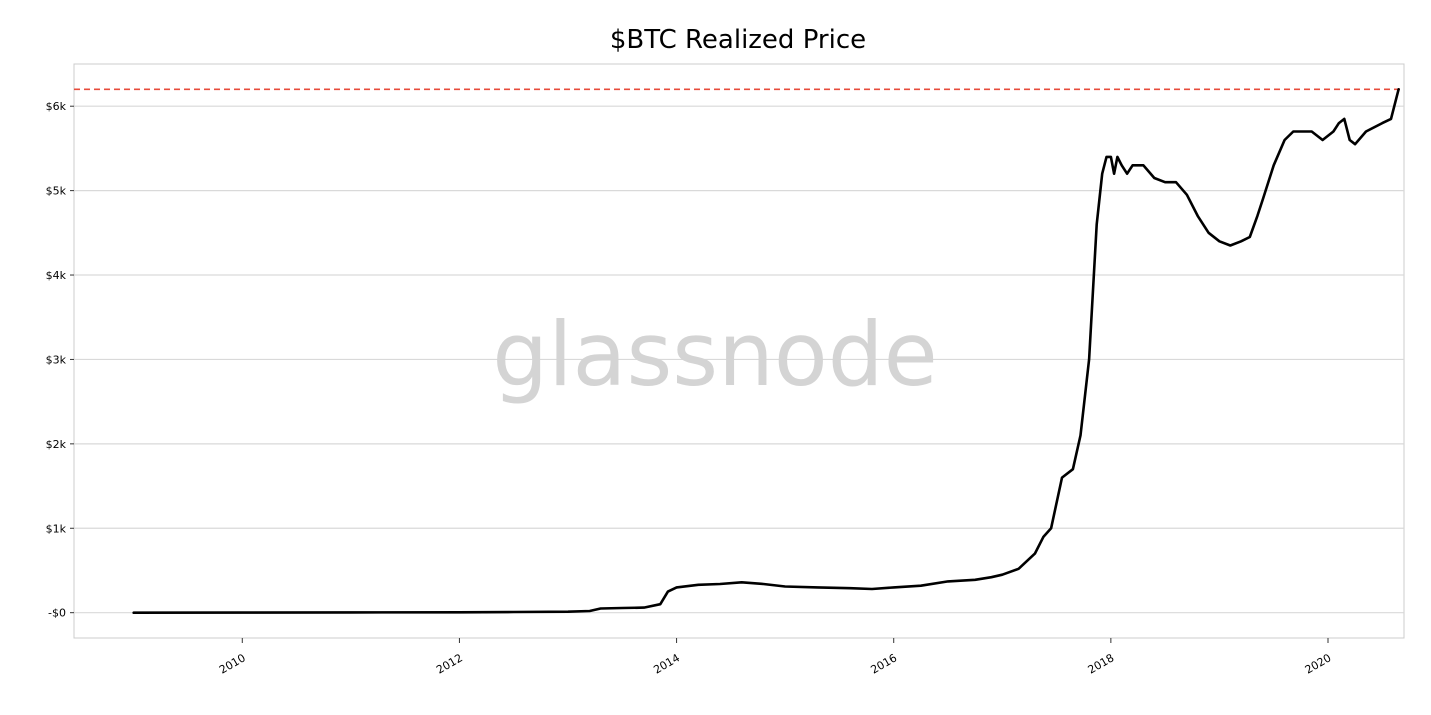 This screenshot has width=1431, height=715. Describe the element at coordinates (56, 275) in the screenshot. I see `y-tick-label: $4k` at that location.